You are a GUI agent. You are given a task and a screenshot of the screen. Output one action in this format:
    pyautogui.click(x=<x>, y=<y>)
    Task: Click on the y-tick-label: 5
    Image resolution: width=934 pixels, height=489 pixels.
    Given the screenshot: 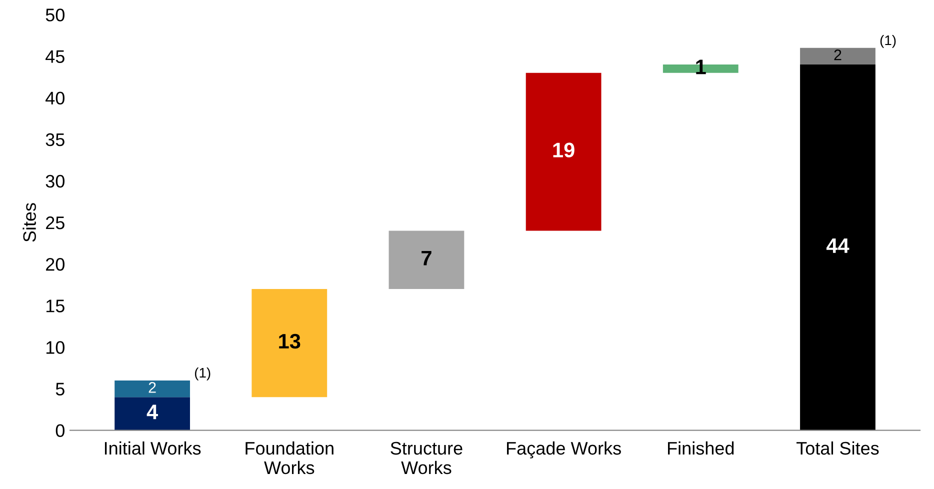 What is the action you would take?
    pyautogui.click(x=60, y=389)
    